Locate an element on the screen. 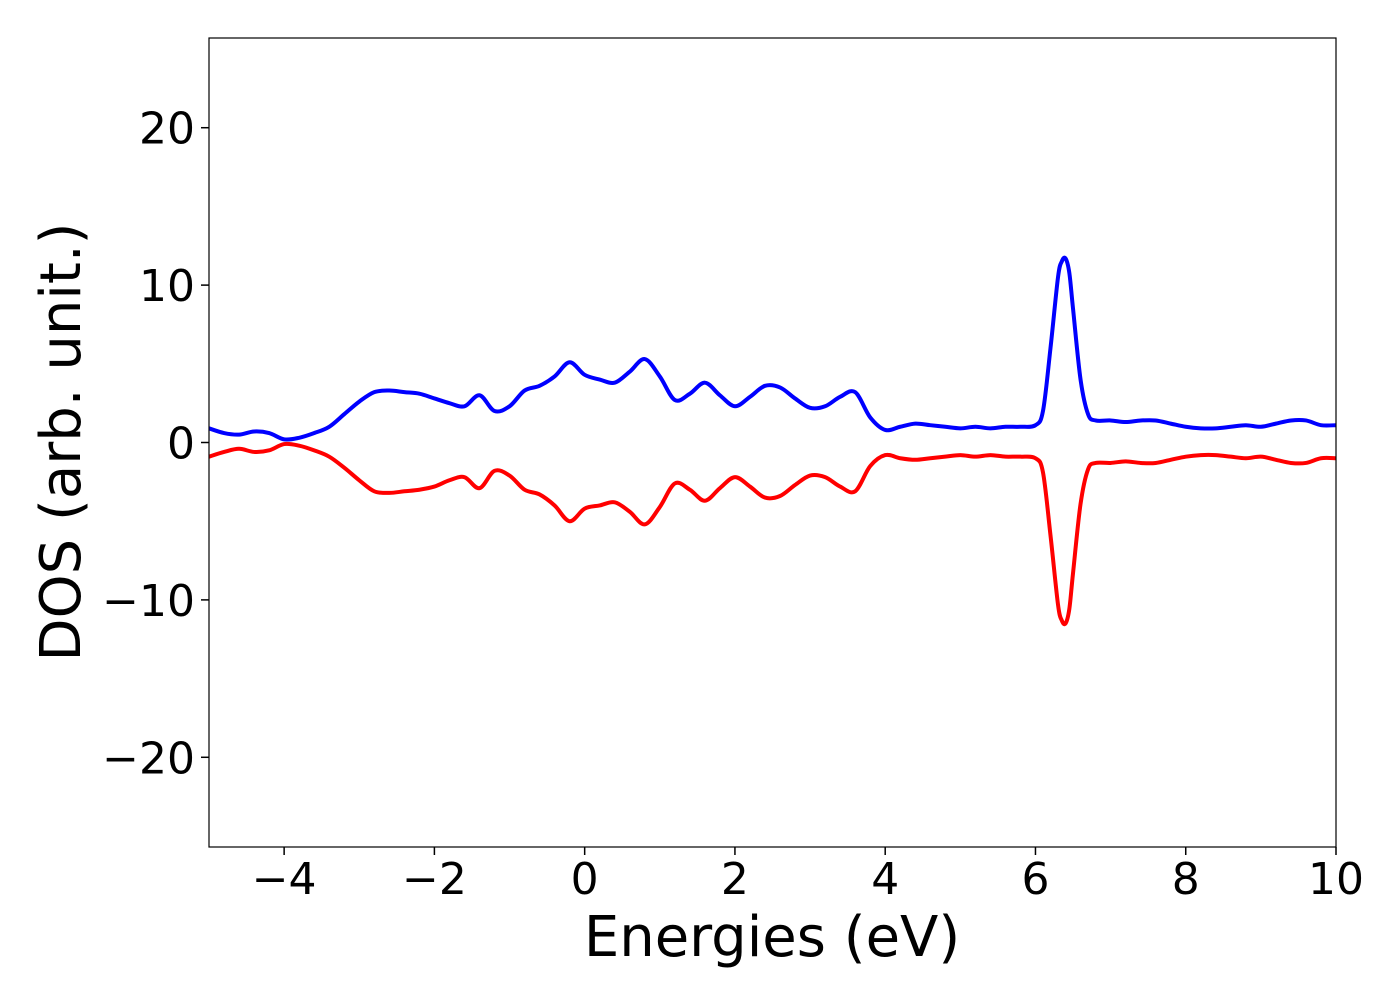 This screenshot has width=1400, height=1000. x-tick-label: 10 is located at coordinates (1336, 879).